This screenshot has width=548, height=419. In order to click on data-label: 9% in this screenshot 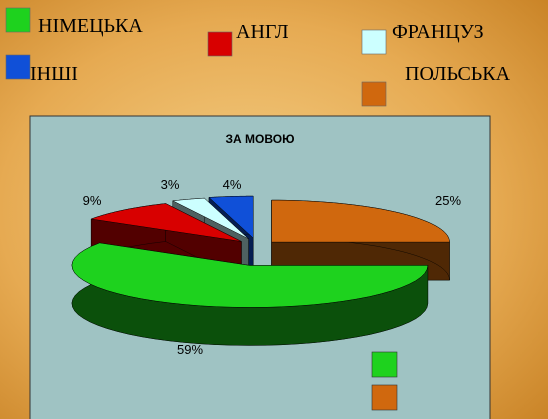, I will do `click(92, 200)`.